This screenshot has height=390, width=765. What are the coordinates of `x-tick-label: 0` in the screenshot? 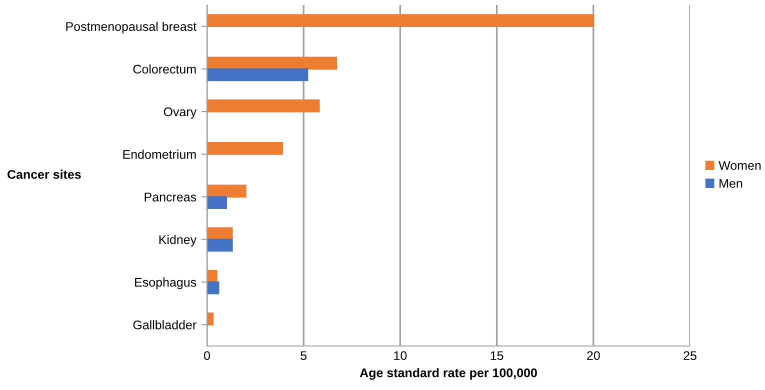 It's located at (207, 355).